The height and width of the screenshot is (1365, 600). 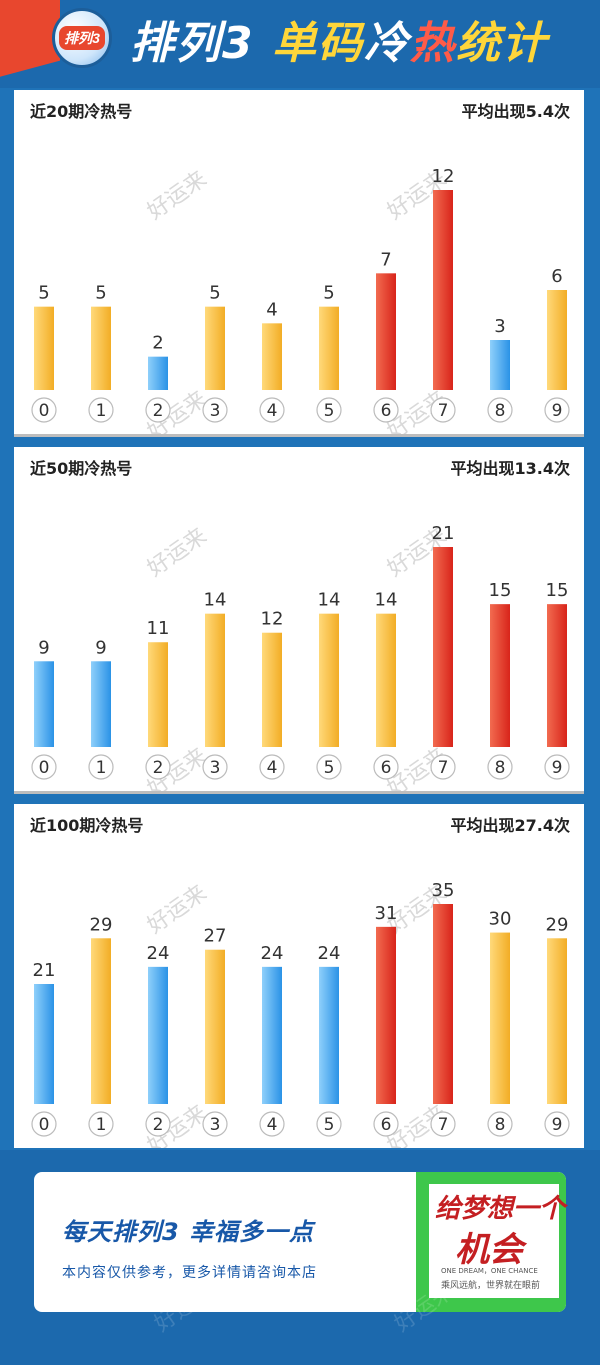 What do you see at coordinates (491, 1286) in the screenshot?
I see `dream-chinese: 乘风远航，世界就在眼前` at bounding box center [491, 1286].